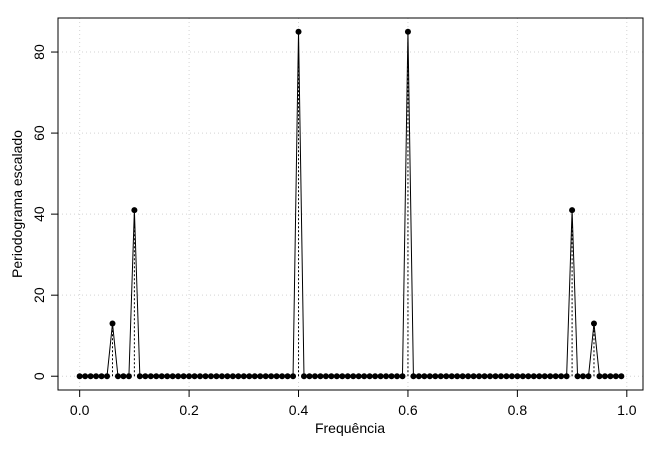 Image resolution: width=665 pixels, height=463 pixels. What do you see at coordinates (17, 204) in the screenshot?
I see `y-axis-label: Periodograma escalado` at bounding box center [17, 204].